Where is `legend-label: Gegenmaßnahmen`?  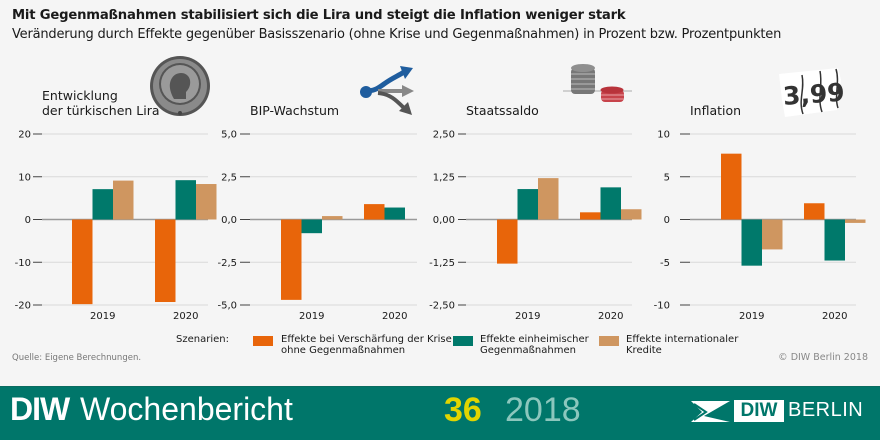 legend-label: Gegenmaßnahmen is located at coordinates (528, 350).